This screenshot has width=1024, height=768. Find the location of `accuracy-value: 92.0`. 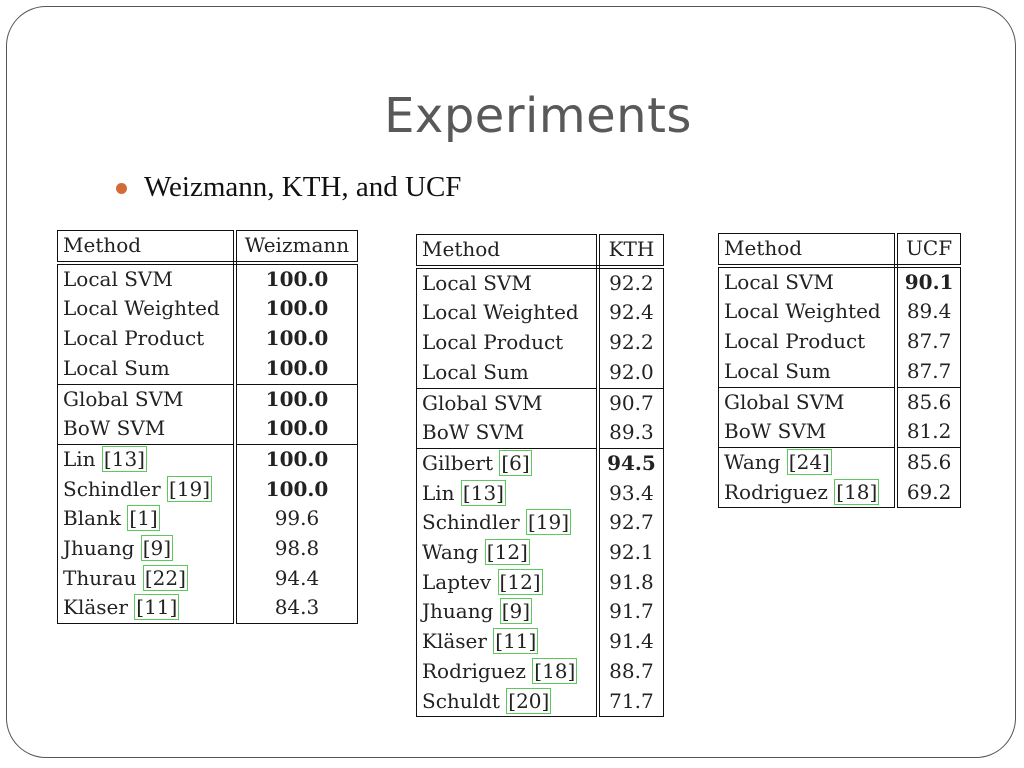

accuracy-value: 92.0 is located at coordinates (630, 373).